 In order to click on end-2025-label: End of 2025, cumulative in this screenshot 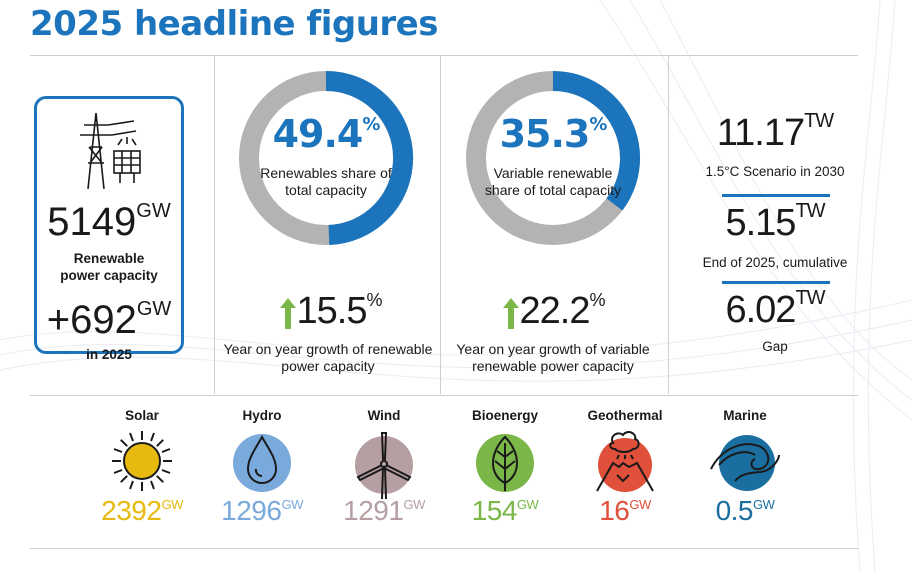, I will do `click(775, 262)`.